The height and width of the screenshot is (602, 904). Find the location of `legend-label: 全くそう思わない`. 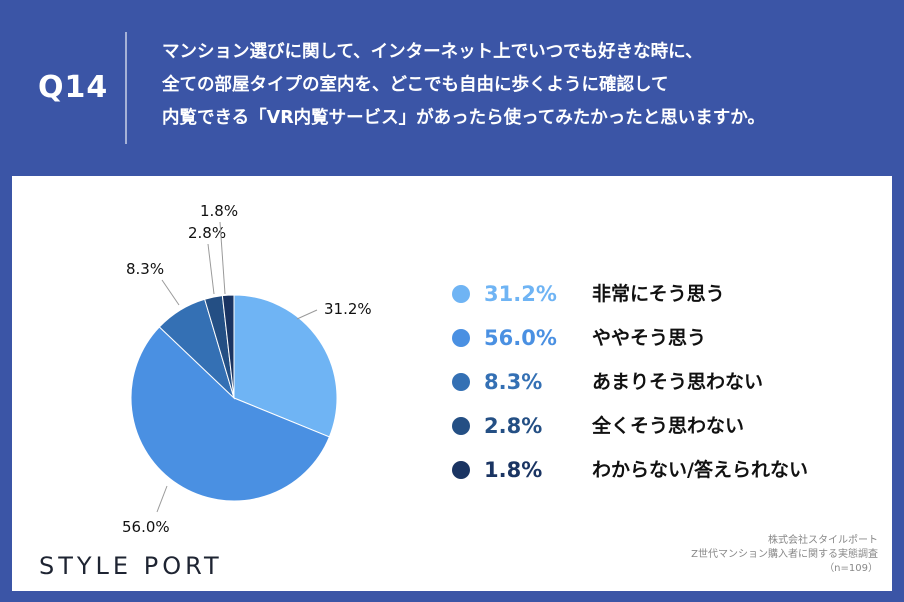

legend-label: 全くそう思わない is located at coordinates (668, 426).